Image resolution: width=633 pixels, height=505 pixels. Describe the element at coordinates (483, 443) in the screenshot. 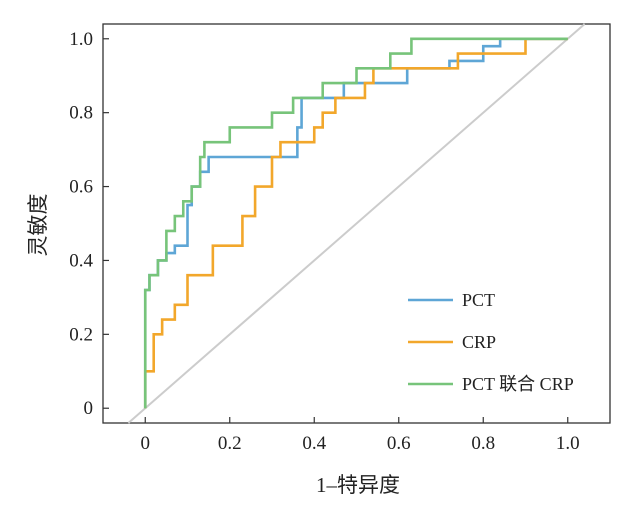

I see `x-tick-label: 0.8` at that location.